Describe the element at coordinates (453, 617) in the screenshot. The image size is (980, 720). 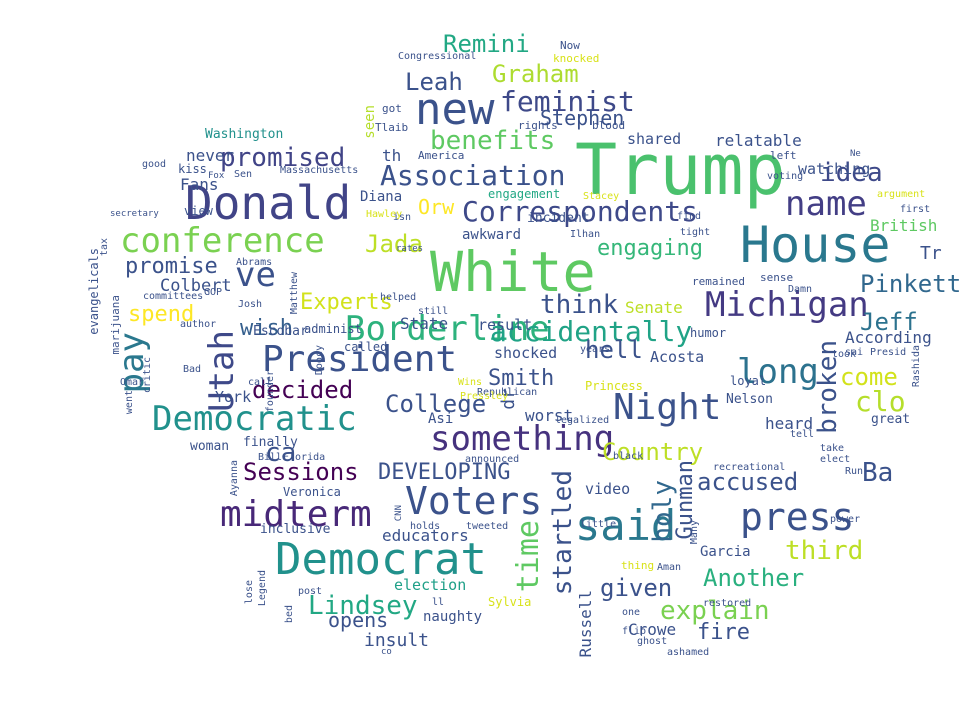
I see `word-naughty: naughty` at that location.